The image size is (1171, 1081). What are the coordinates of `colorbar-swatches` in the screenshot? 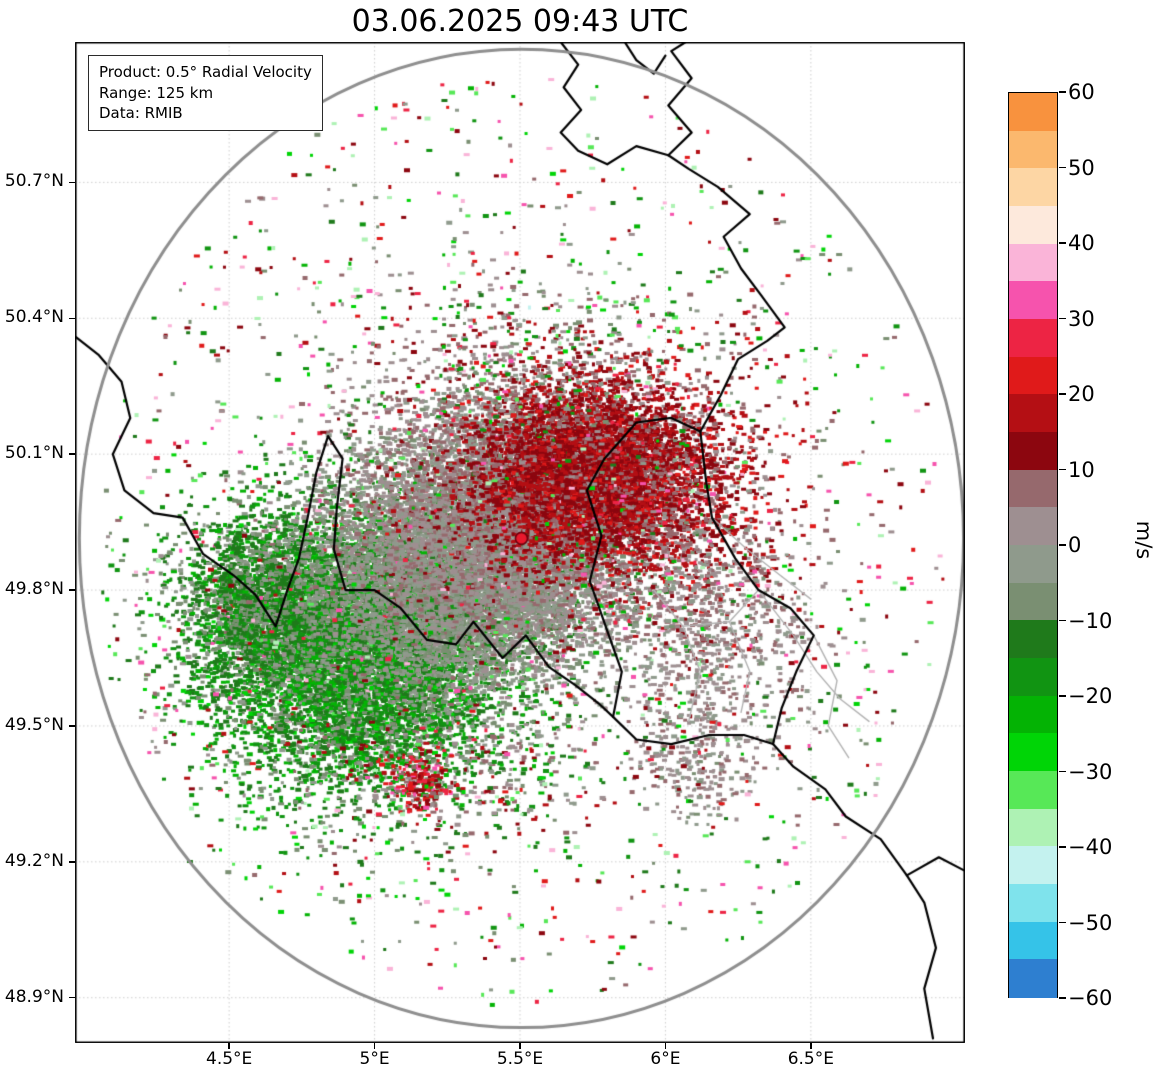 It's located at (1033, 546).